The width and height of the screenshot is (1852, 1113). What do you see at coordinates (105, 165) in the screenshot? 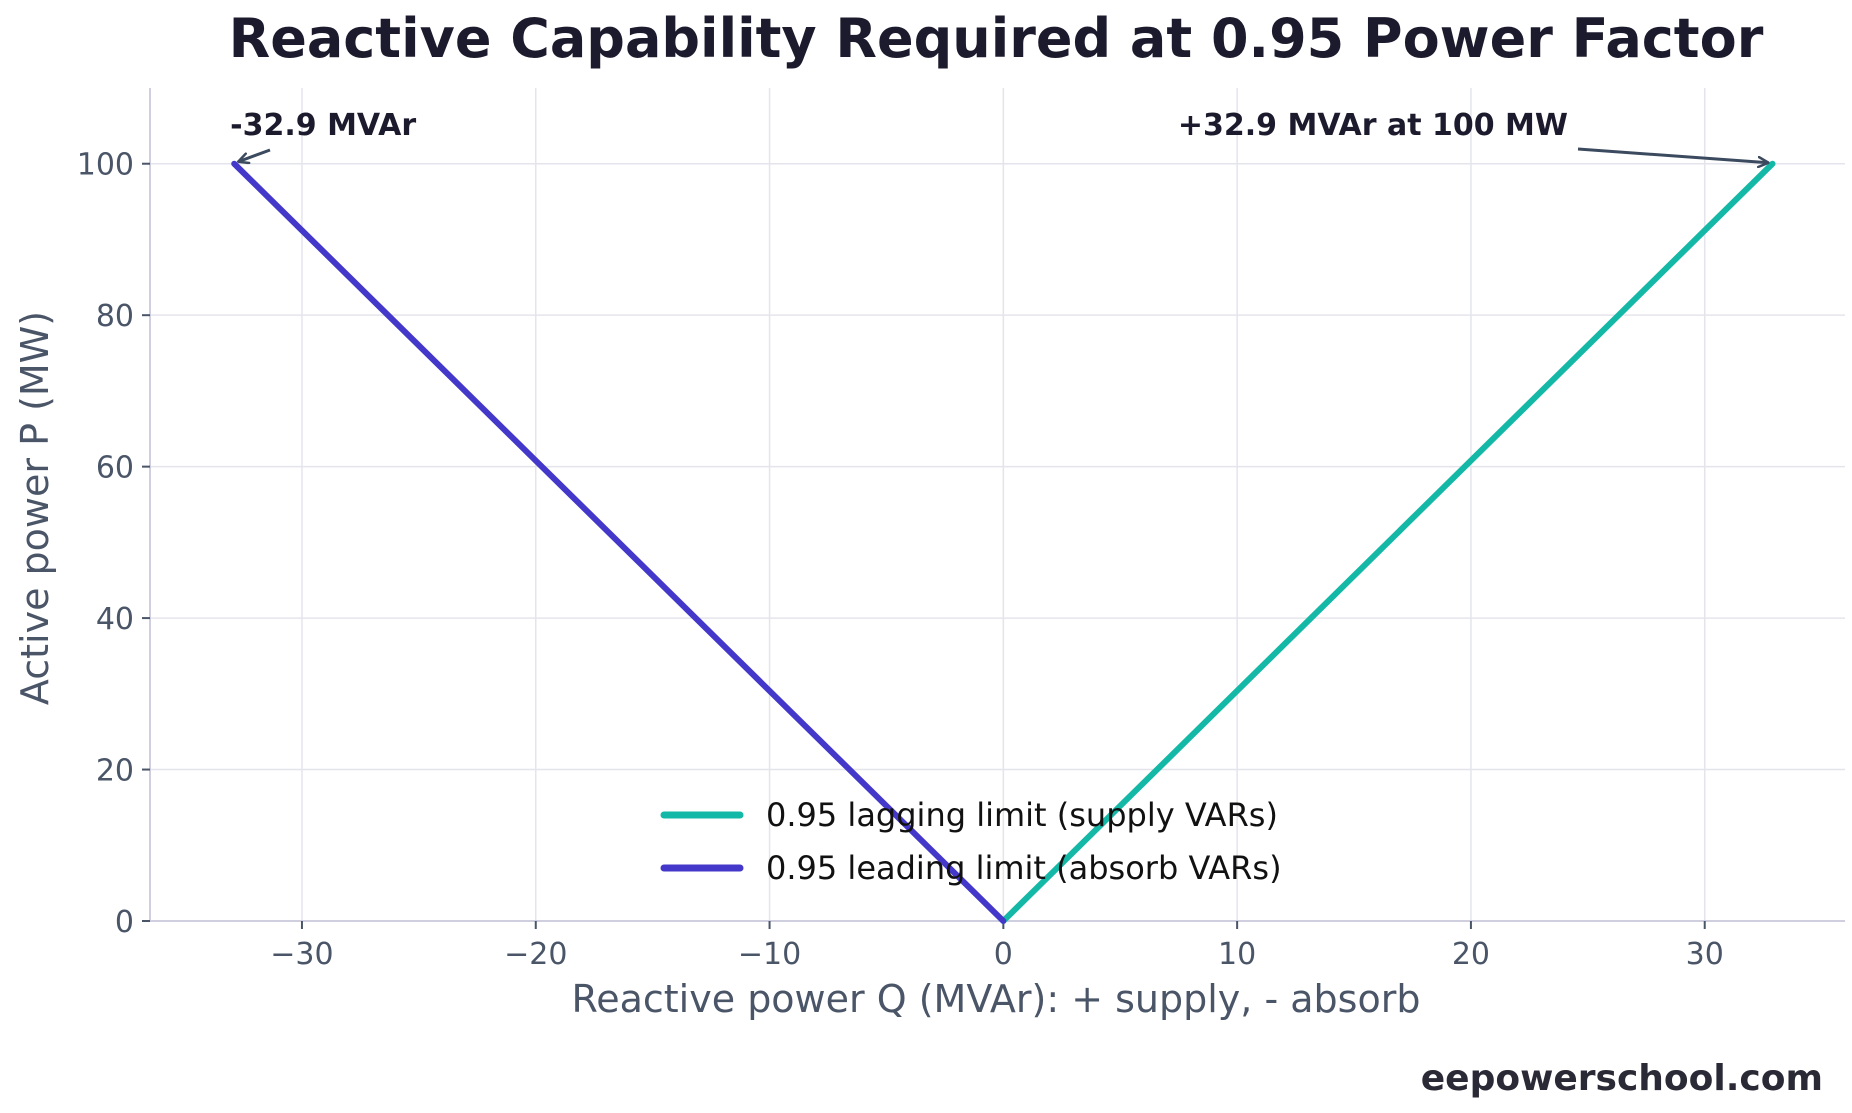
I see `y-tick-label: 100` at bounding box center [105, 165].